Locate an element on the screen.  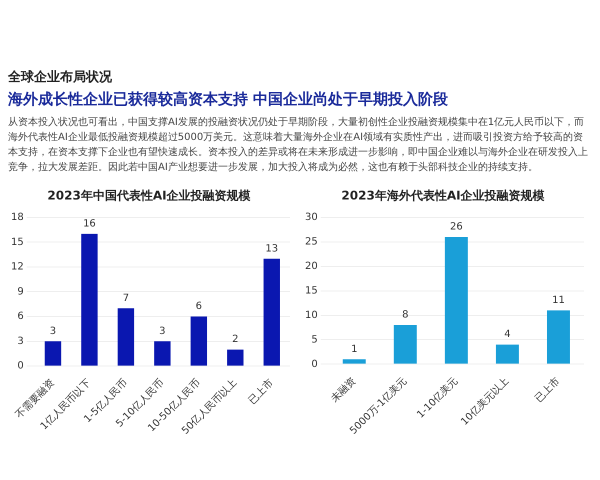
data-label: 2 is located at coordinates (235, 340).